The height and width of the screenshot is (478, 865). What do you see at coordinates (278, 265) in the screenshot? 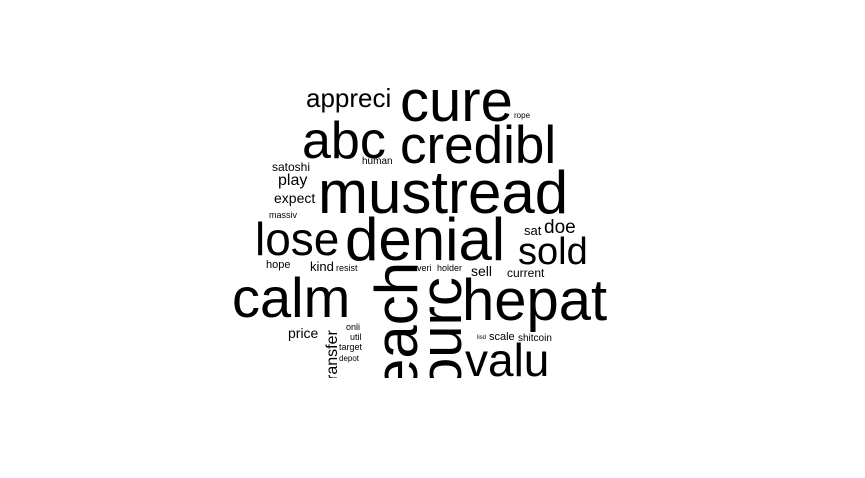
I see `word-hope: hope` at bounding box center [278, 265].